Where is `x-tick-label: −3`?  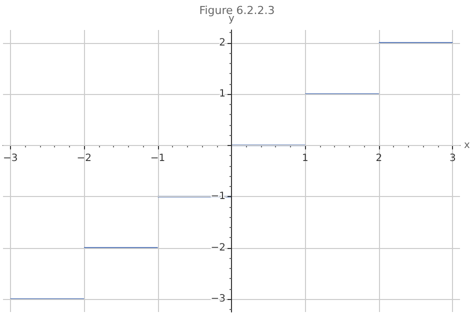 x-tick-label: −3 is located at coordinates (10, 158).